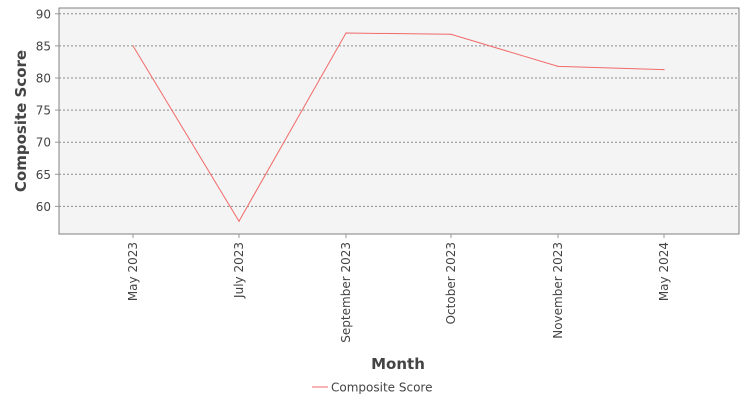 The height and width of the screenshot is (404, 750). Describe the element at coordinates (558, 290) in the screenshot. I see `x-tick-label: November 2023` at that location.